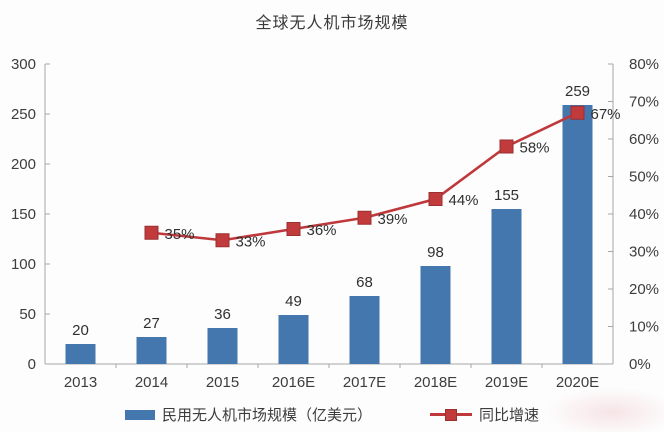  I want to click on bar-value-label: 49, so click(293, 301).